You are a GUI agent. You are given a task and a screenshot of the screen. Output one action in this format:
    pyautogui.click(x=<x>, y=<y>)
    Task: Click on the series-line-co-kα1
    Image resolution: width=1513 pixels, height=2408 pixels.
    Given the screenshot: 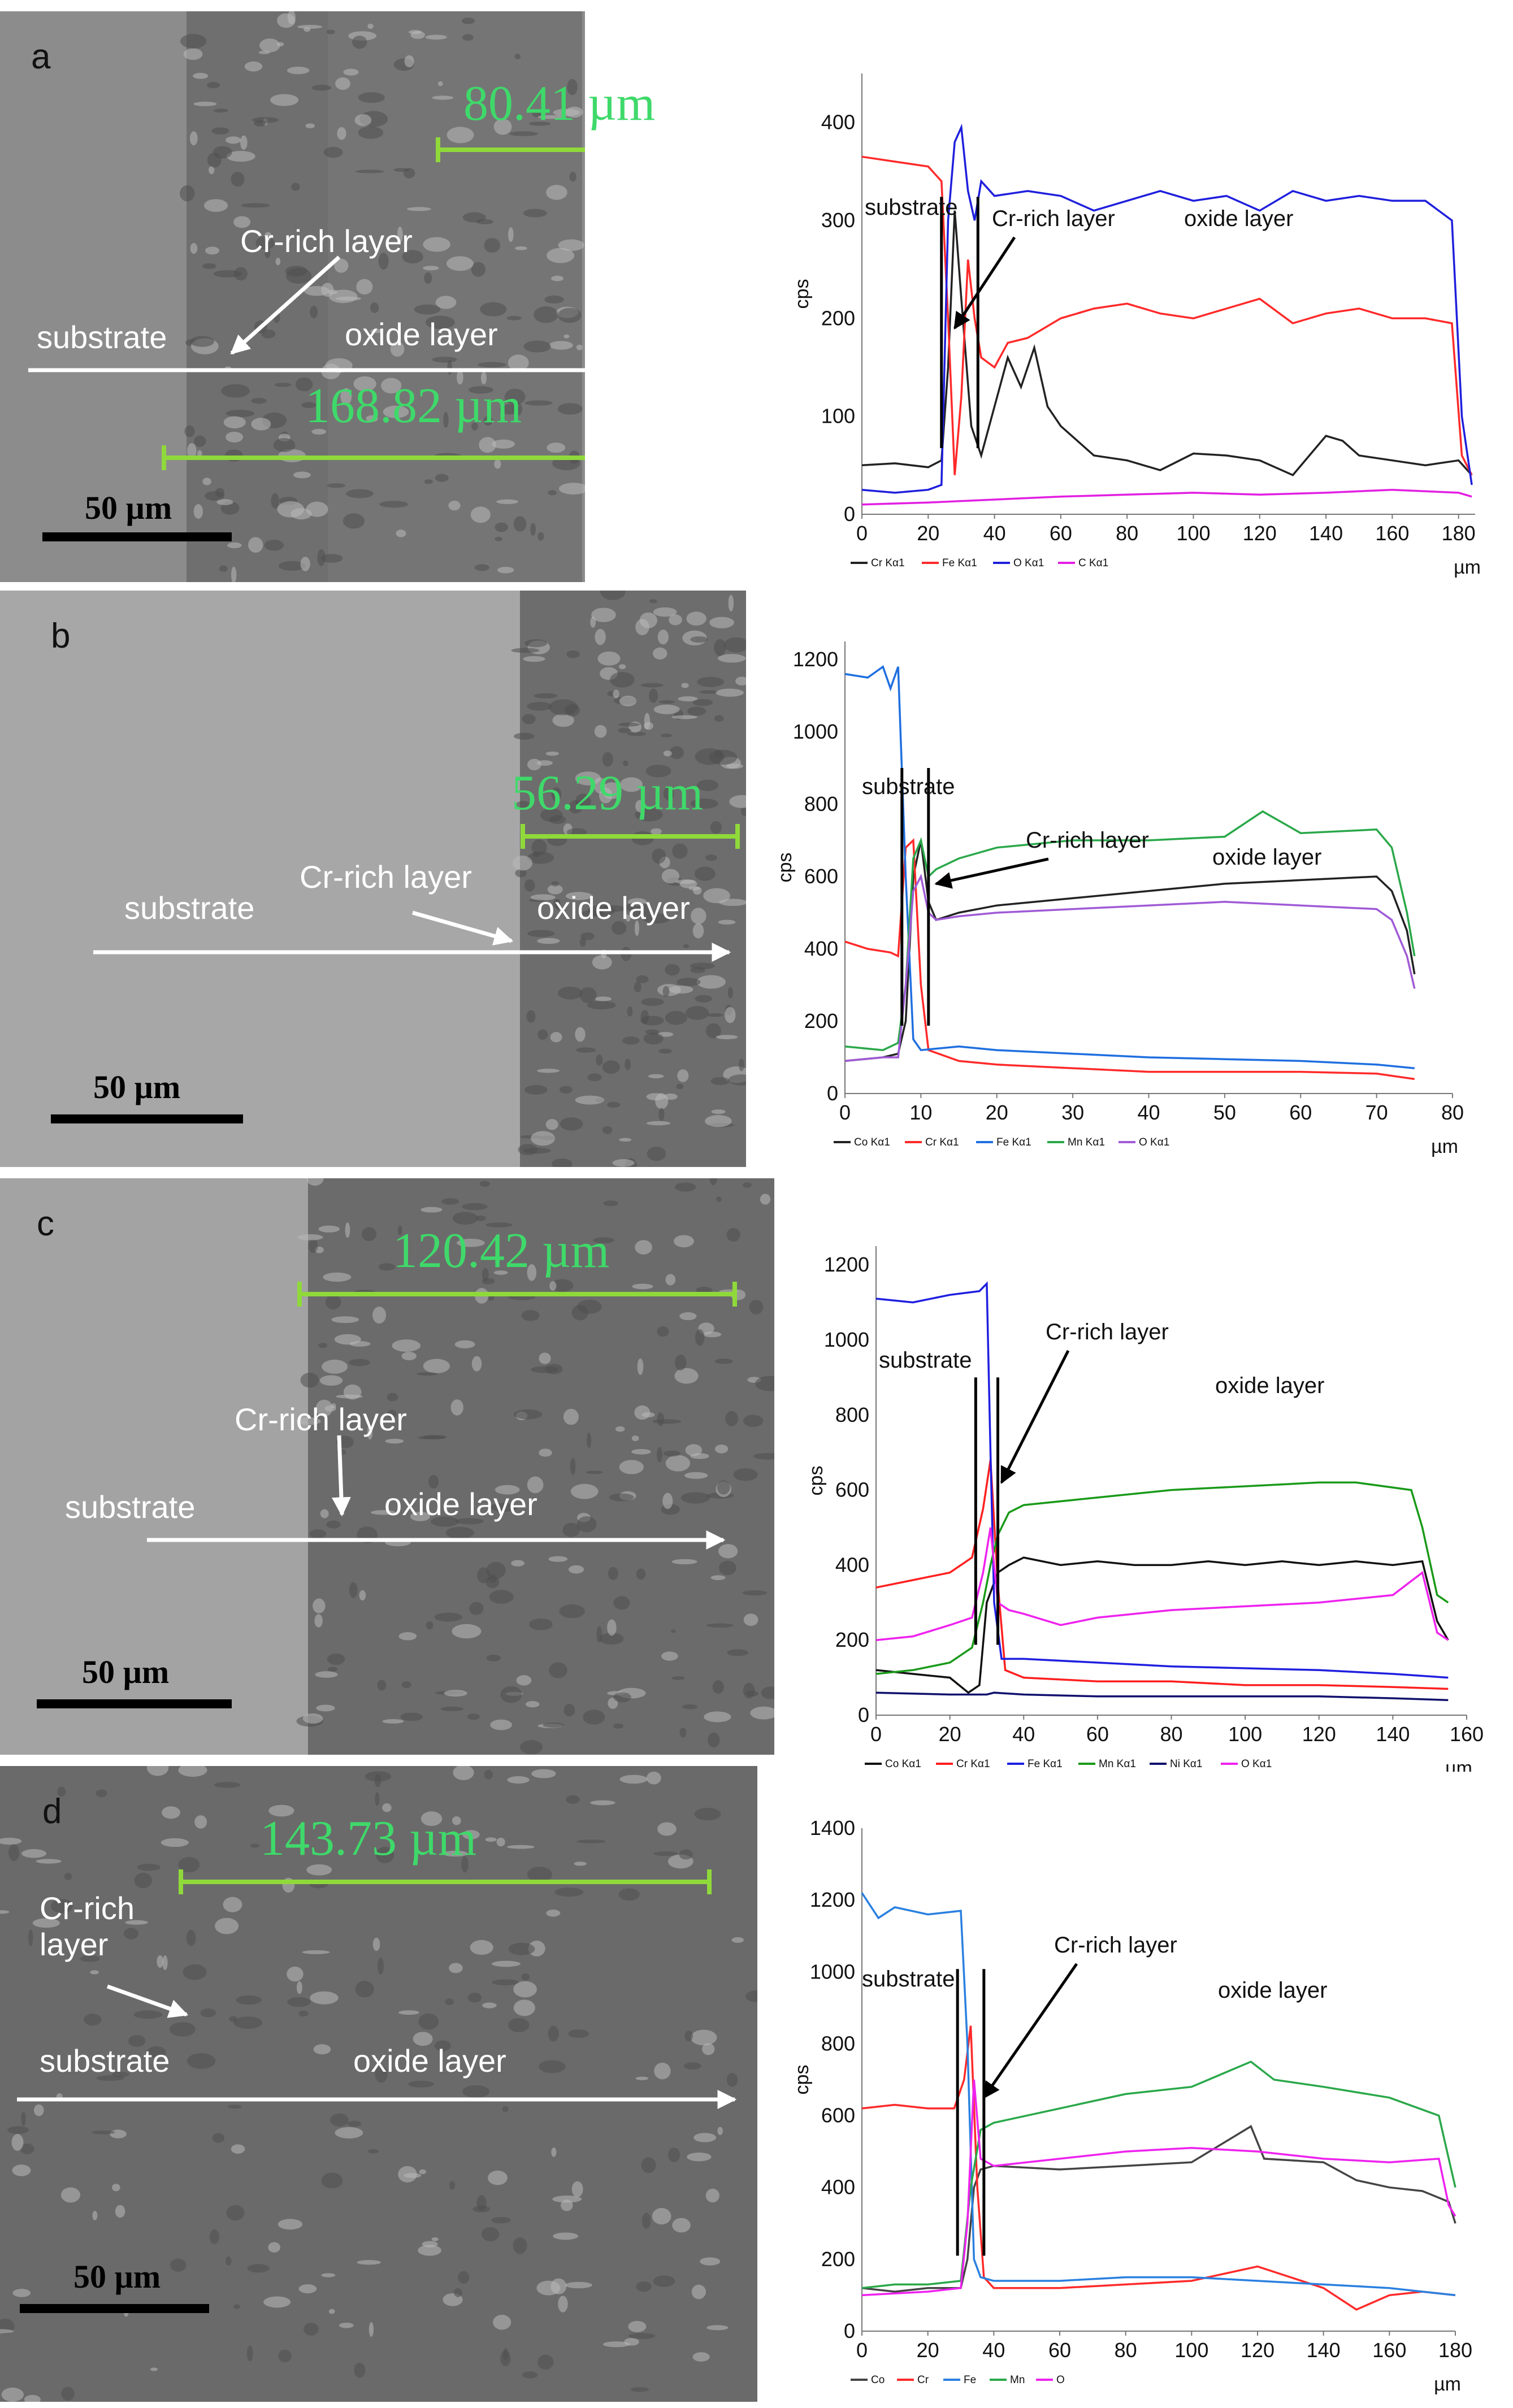 What is the action you would take?
    pyautogui.click(x=1162, y=1625)
    